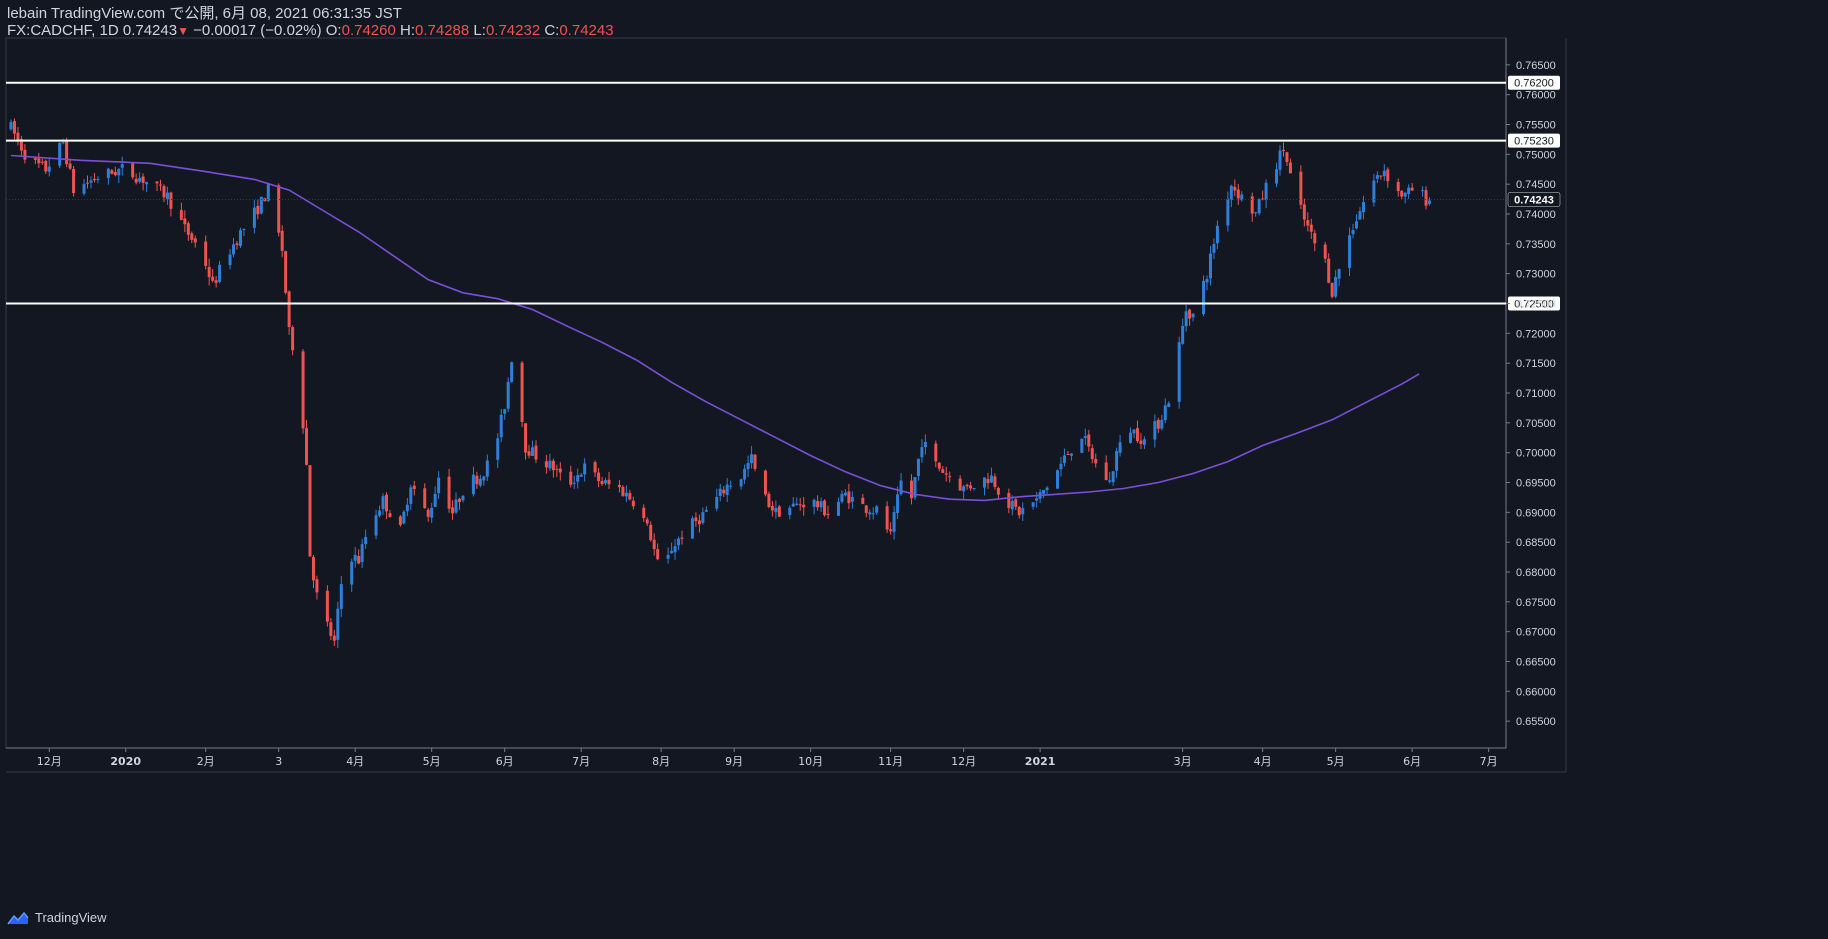 Image resolution: width=1828 pixels, height=939 pixels. I want to click on price-tick-label: 0.68000, so click(1536, 573).